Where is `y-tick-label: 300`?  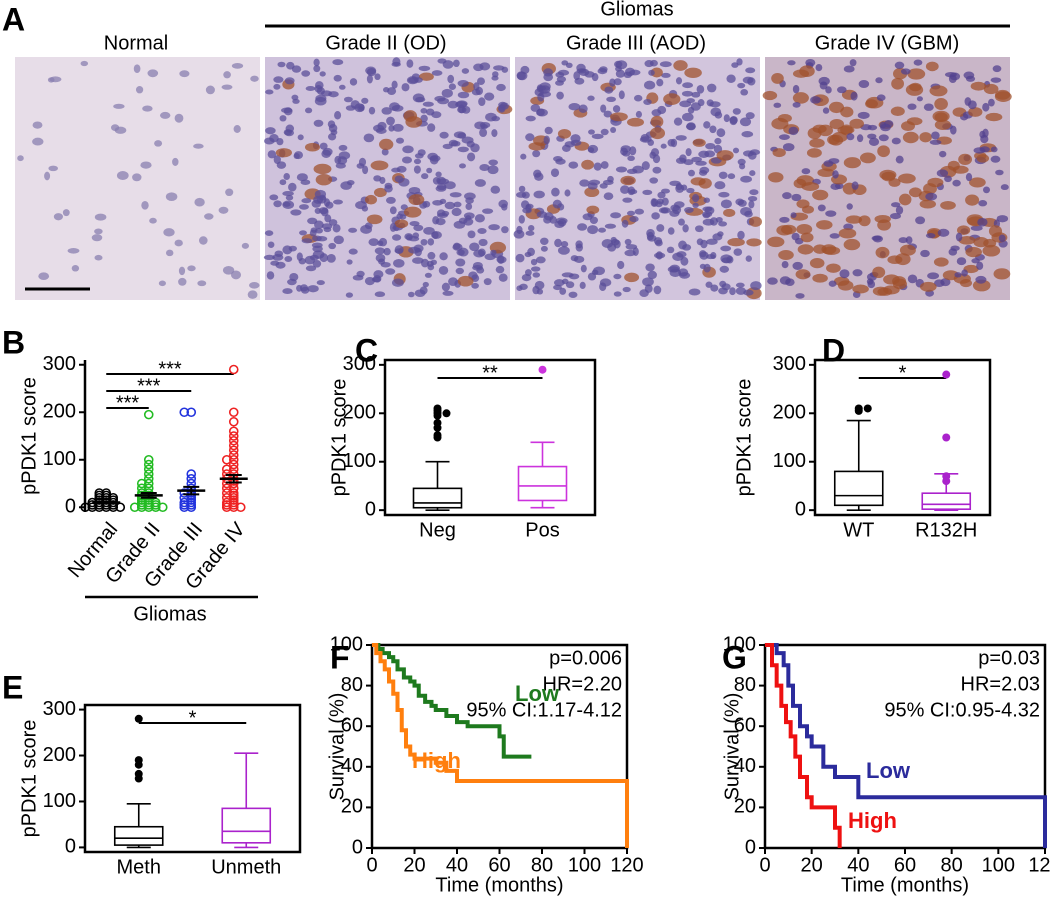 y-tick-label: 300 is located at coordinates (59, 709).